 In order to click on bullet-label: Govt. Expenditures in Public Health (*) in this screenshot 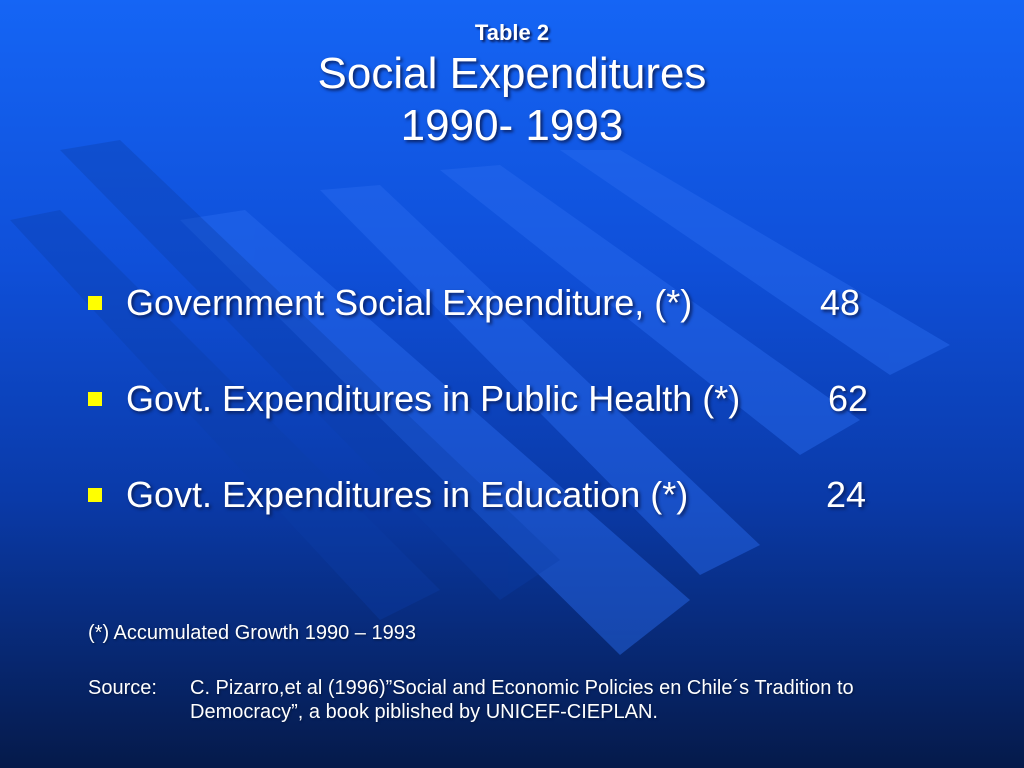, I will do `click(433, 398)`.